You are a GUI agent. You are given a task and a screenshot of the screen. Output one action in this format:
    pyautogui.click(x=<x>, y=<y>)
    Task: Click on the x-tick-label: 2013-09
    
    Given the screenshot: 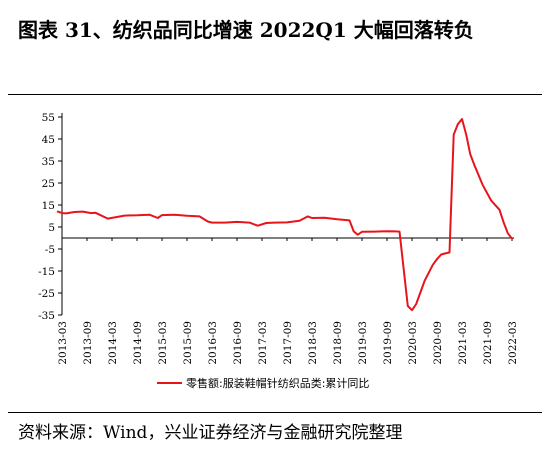 What is the action you would take?
    pyautogui.click(x=88, y=343)
    